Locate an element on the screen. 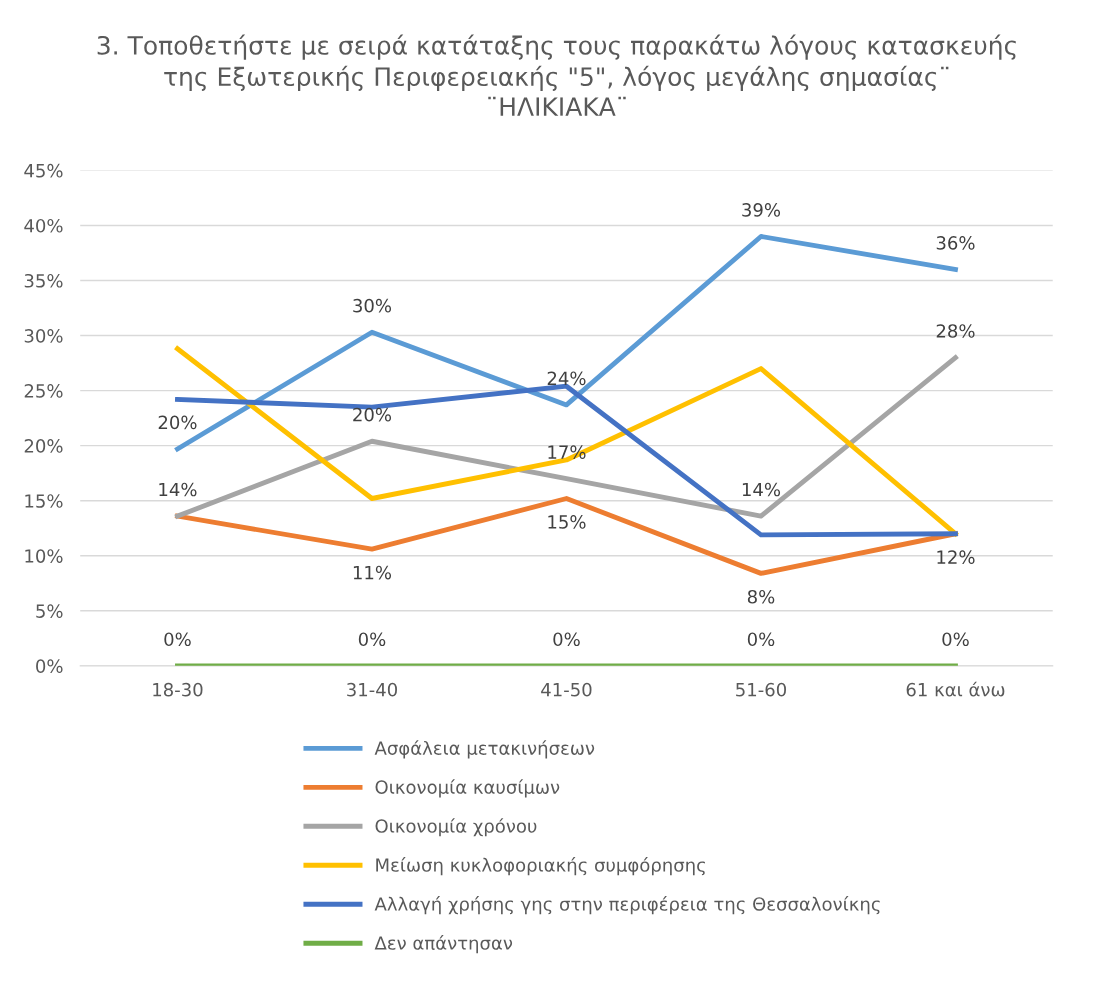 This screenshot has height=985, width=1114. x-tick-label: 18-30 is located at coordinates (178, 689).